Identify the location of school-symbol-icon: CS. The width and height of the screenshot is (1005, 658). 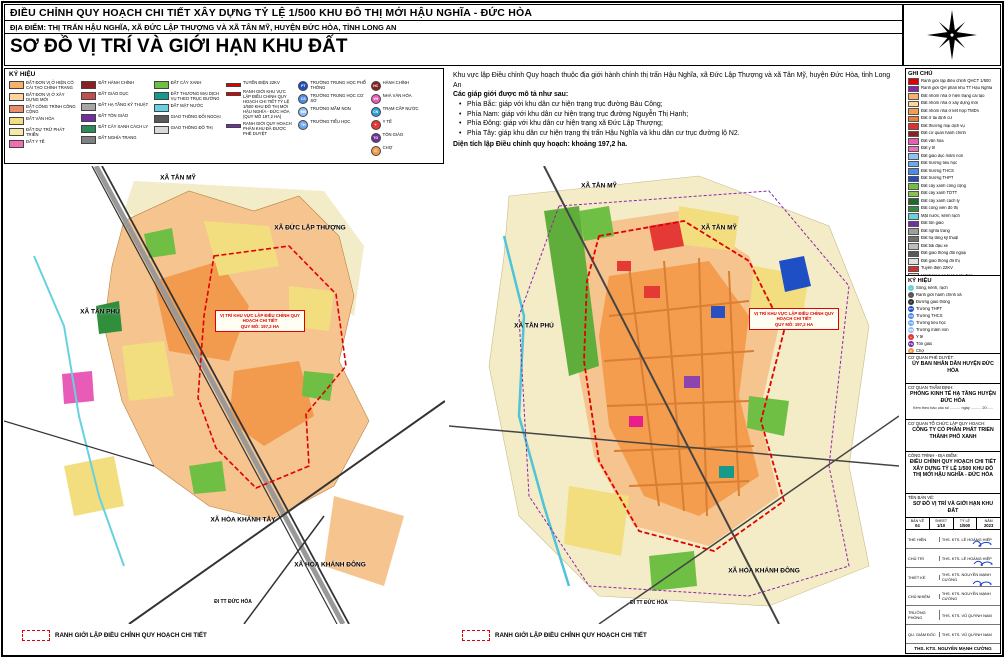
(303, 99).